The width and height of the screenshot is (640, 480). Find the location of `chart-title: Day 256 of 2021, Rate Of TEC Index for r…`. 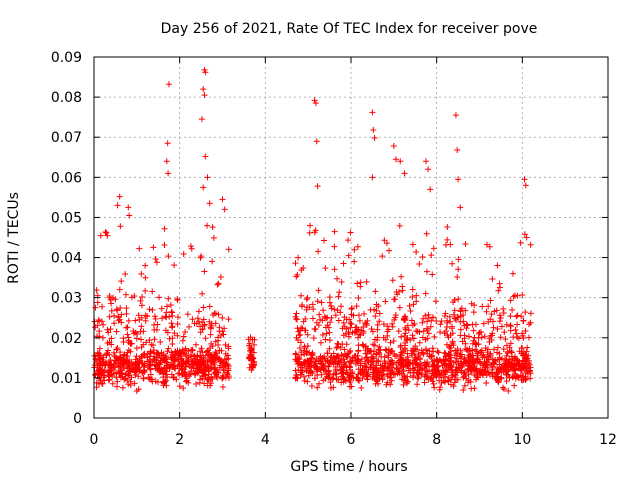

chart-title: Day 256 of 2021, Rate Of TEC Index for r… is located at coordinates (349, 29).